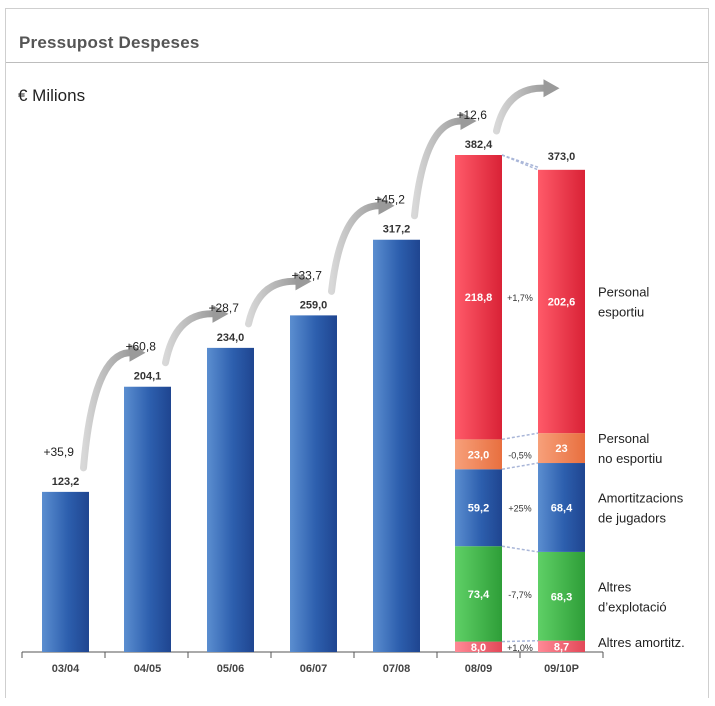 The image size is (715, 706). What do you see at coordinates (641, 507) in the screenshot?
I see `legend-label: Amortitzacions de jugadors` at bounding box center [641, 507].